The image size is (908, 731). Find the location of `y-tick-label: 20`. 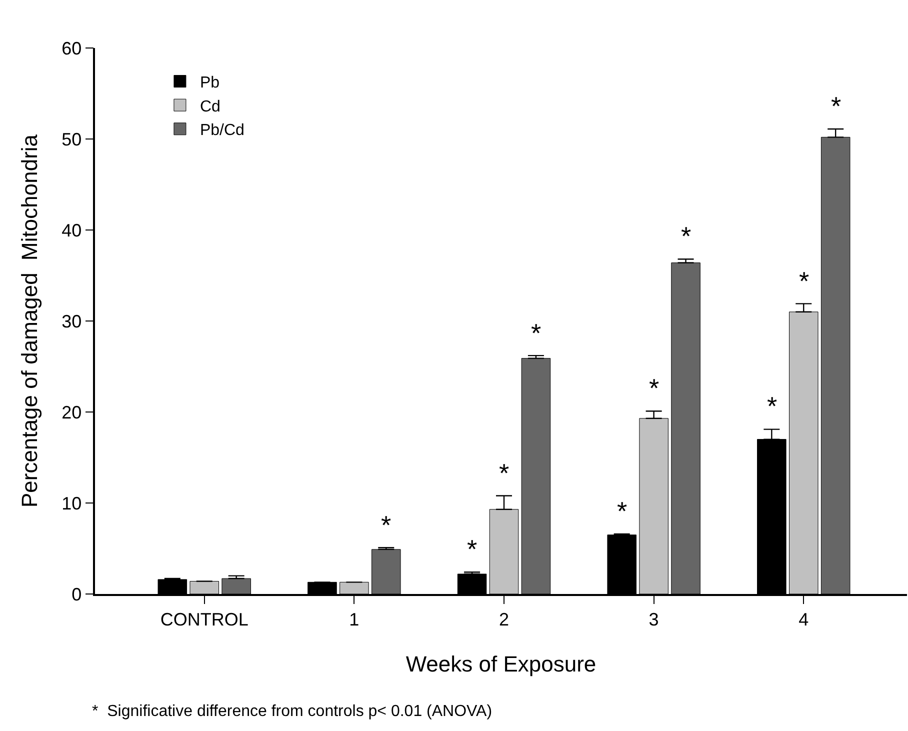

y-tick-label: 20 is located at coordinates (72, 412).